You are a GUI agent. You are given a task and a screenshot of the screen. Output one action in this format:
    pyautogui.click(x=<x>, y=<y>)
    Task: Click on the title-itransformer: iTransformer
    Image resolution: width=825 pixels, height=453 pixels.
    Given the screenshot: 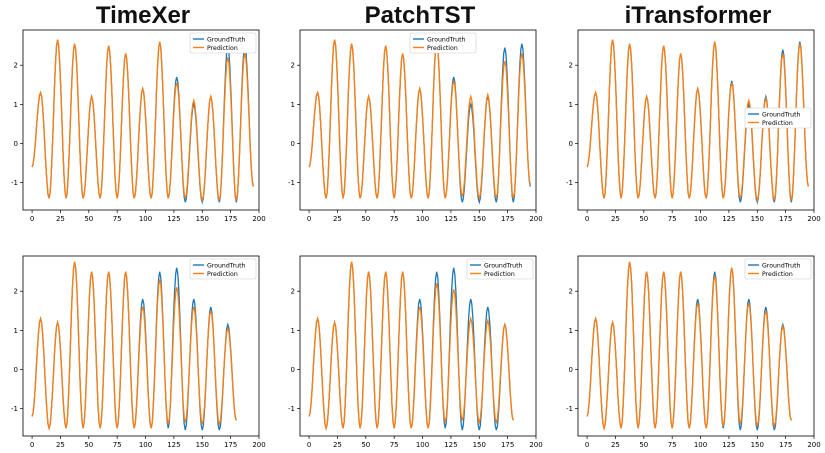 What is the action you would take?
    pyautogui.click(x=698, y=15)
    